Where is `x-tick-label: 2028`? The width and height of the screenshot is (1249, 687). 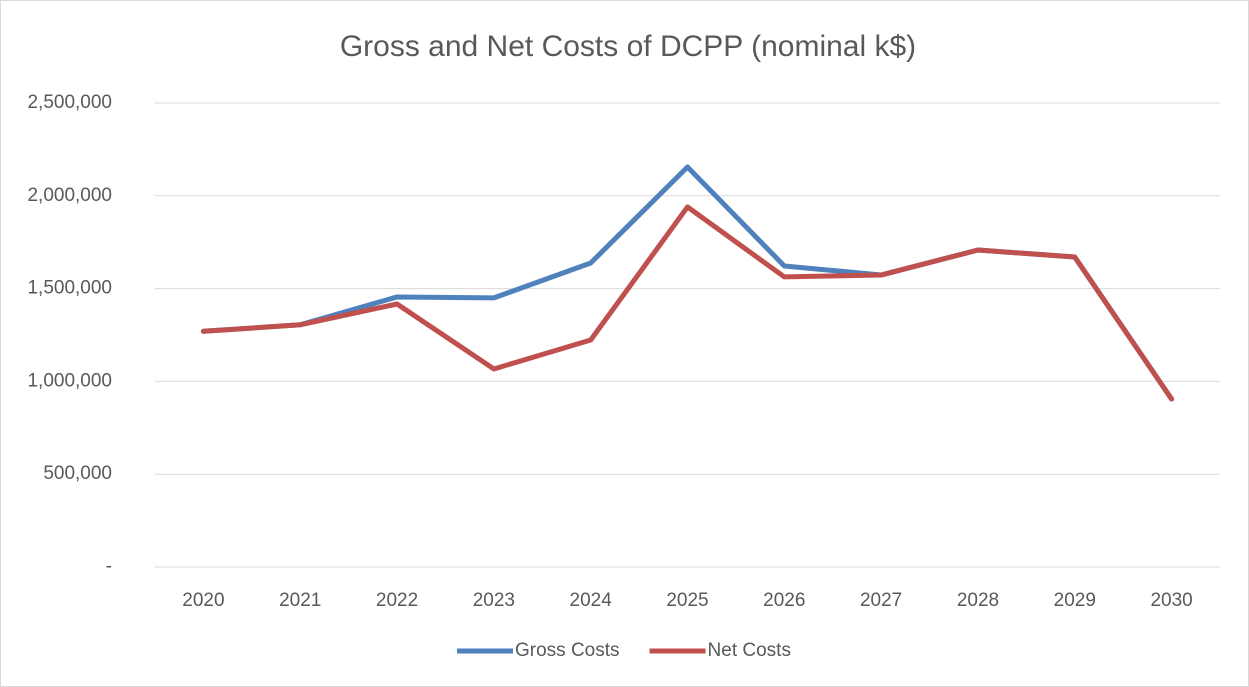
x-tick-label: 2028 is located at coordinates (978, 600).